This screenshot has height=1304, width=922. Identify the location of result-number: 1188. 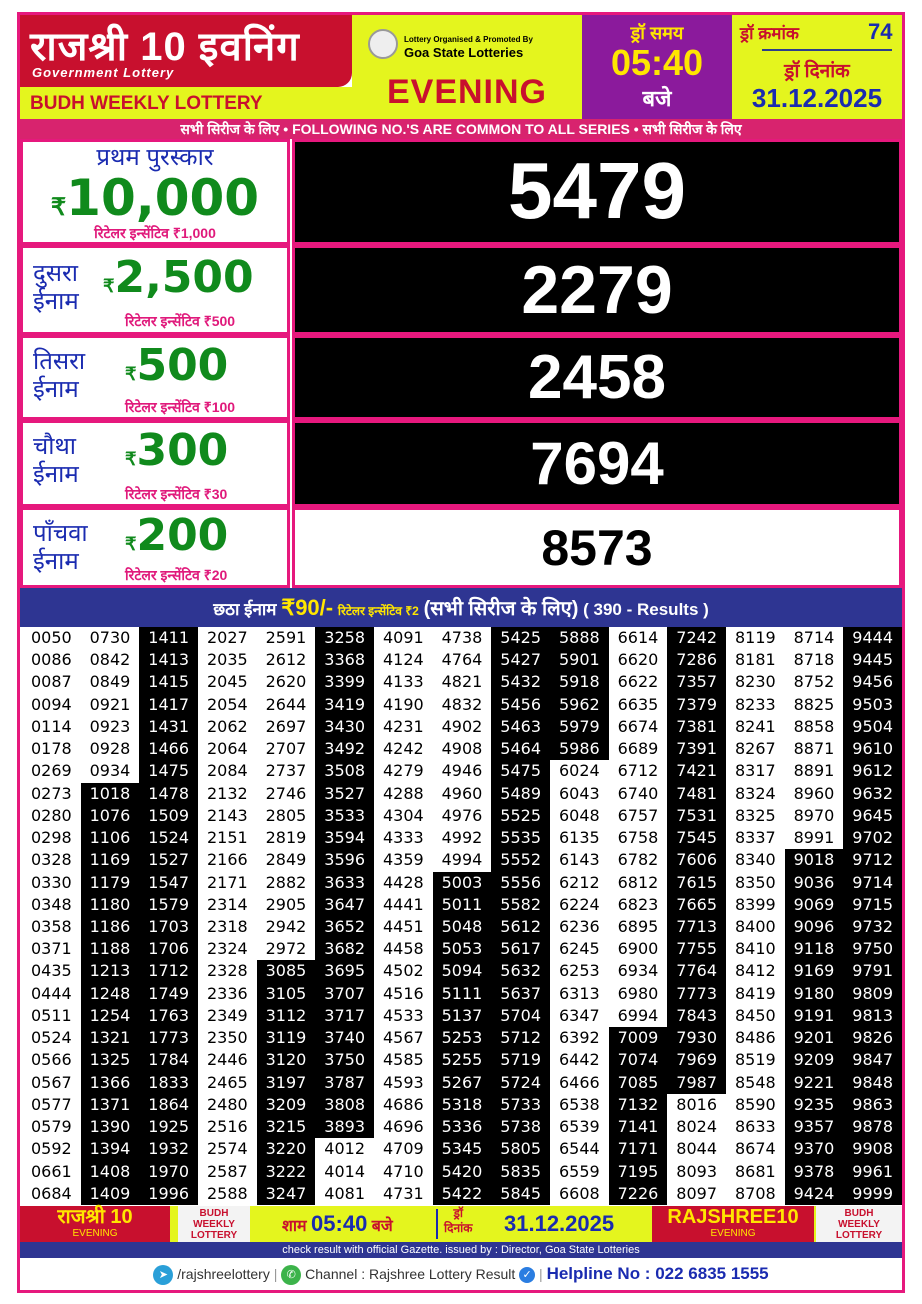
(110, 949).